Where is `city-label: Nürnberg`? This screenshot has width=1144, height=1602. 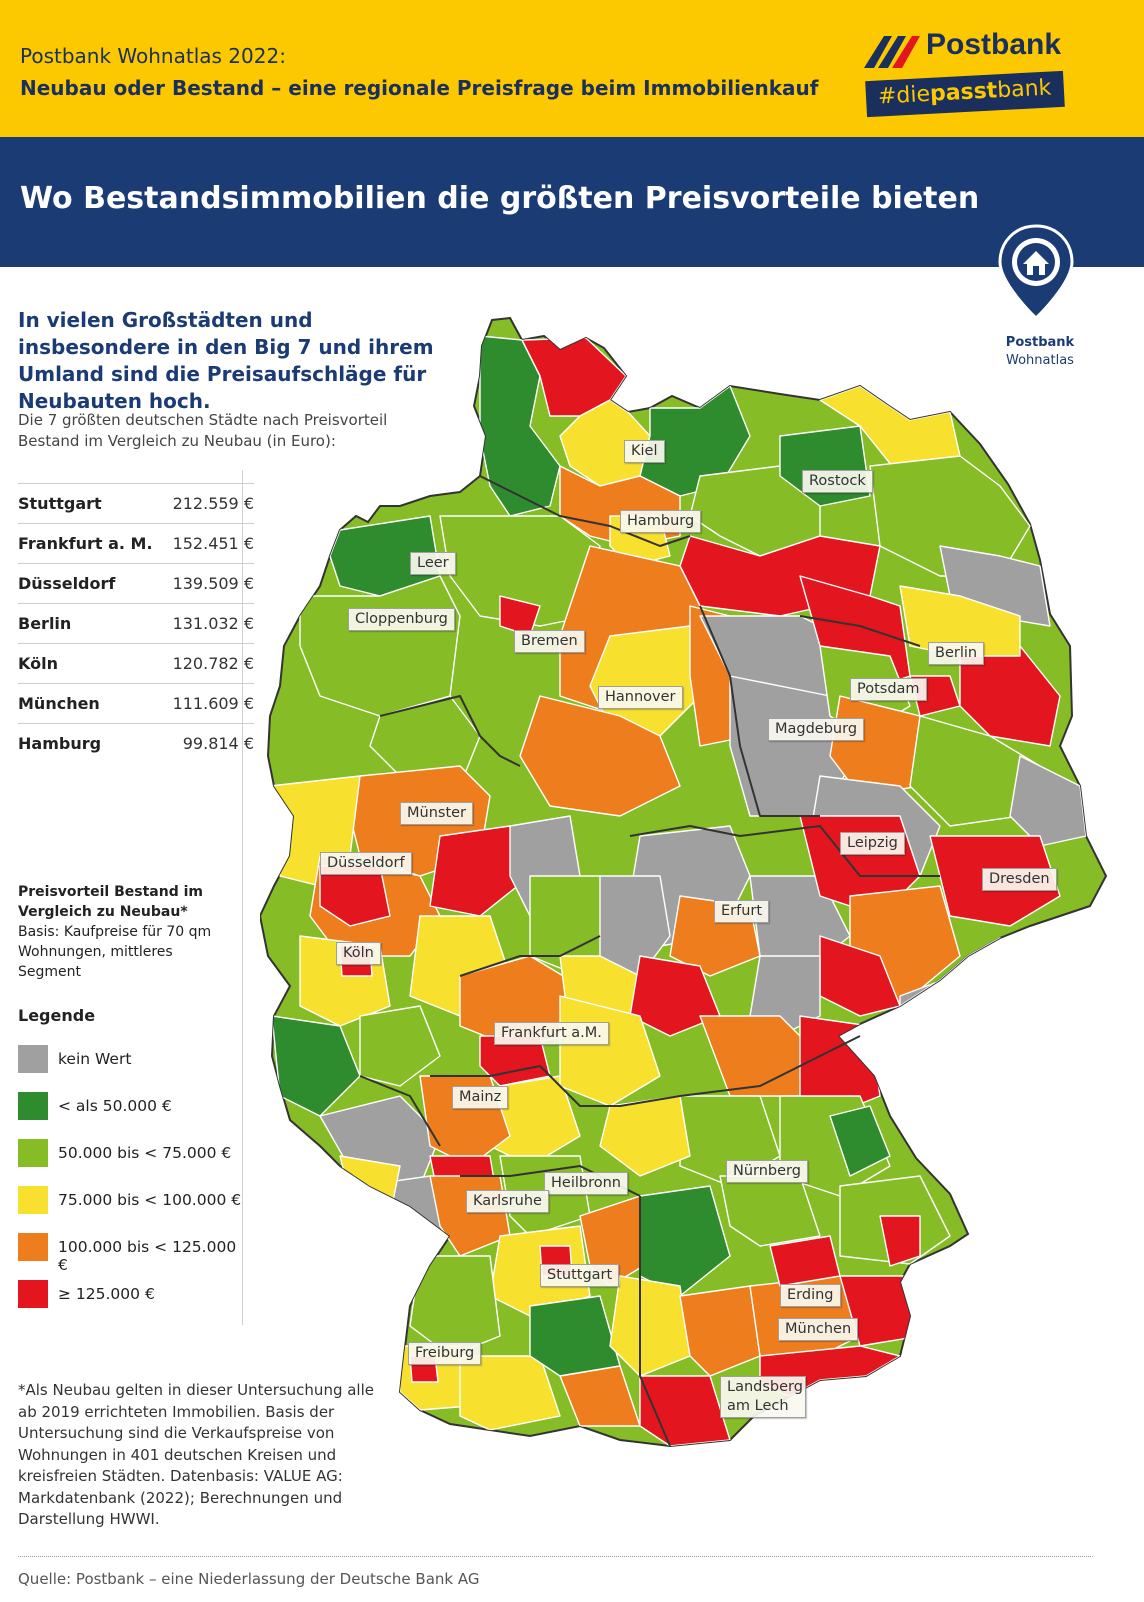 city-label: Nürnberg is located at coordinates (767, 1171).